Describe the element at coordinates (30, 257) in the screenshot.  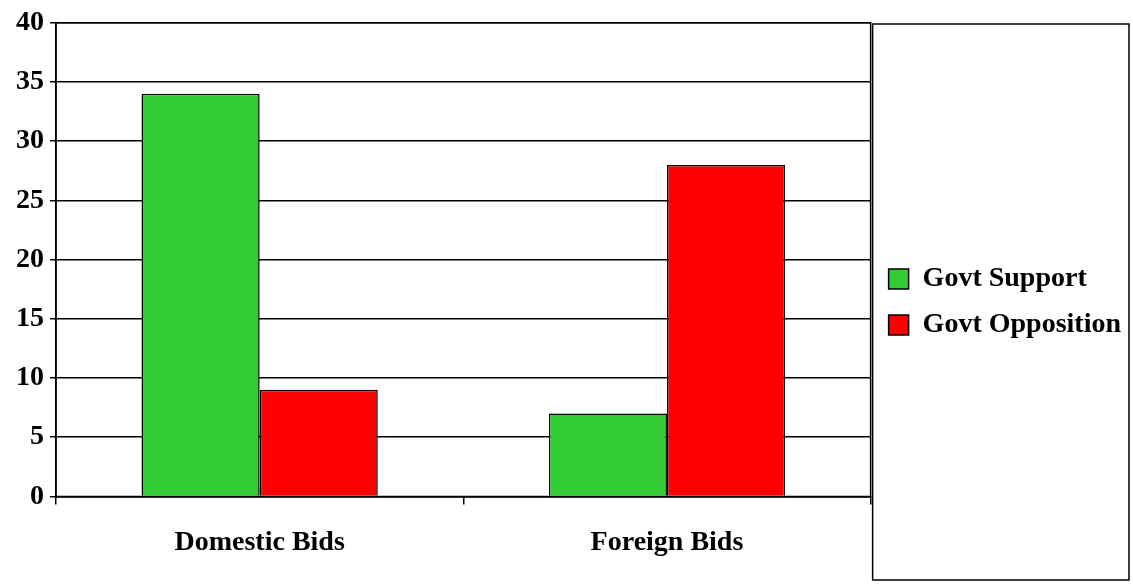
I see `y-tick-label: 20` at that location.